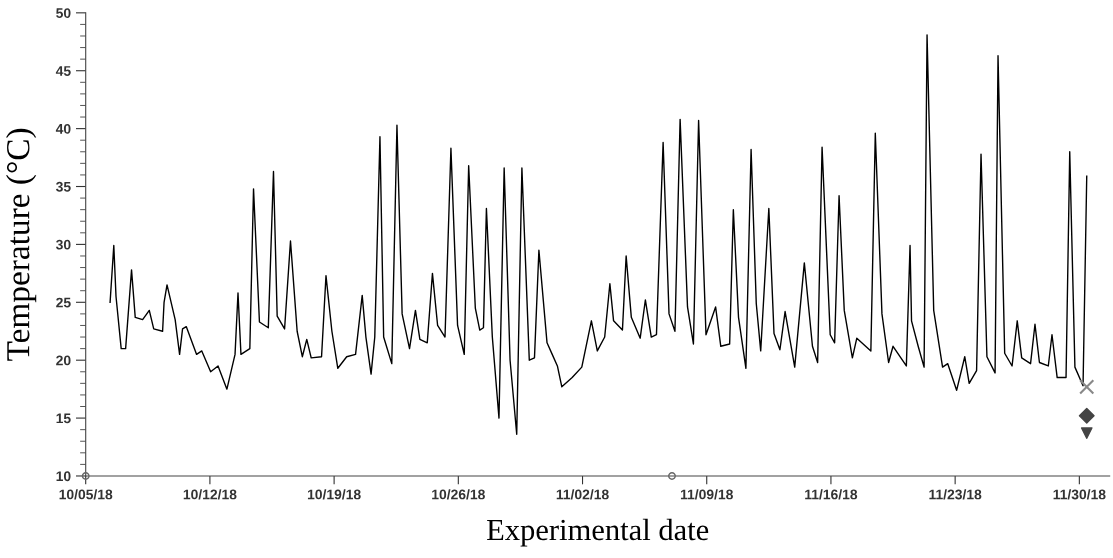 This screenshot has height=558, width=1113. What do you see at coordinates (63, 71) in the screenshot?
I see `y-tick-label: 45` at bounding box center [63, 71].